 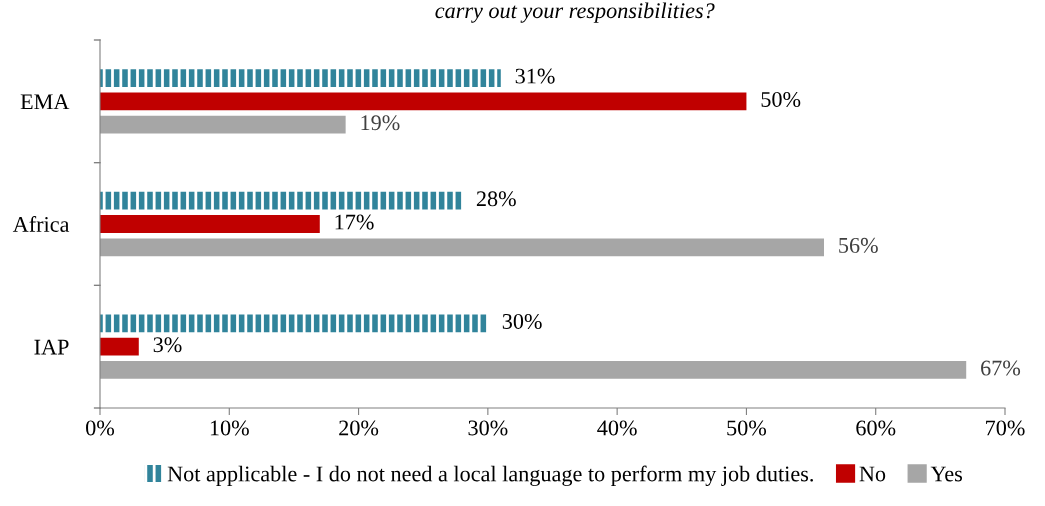 What do you see at coordinates (41, 224) in the screenshot?
I see `y-tick-label: Africa` at bounding box center [41, 224].